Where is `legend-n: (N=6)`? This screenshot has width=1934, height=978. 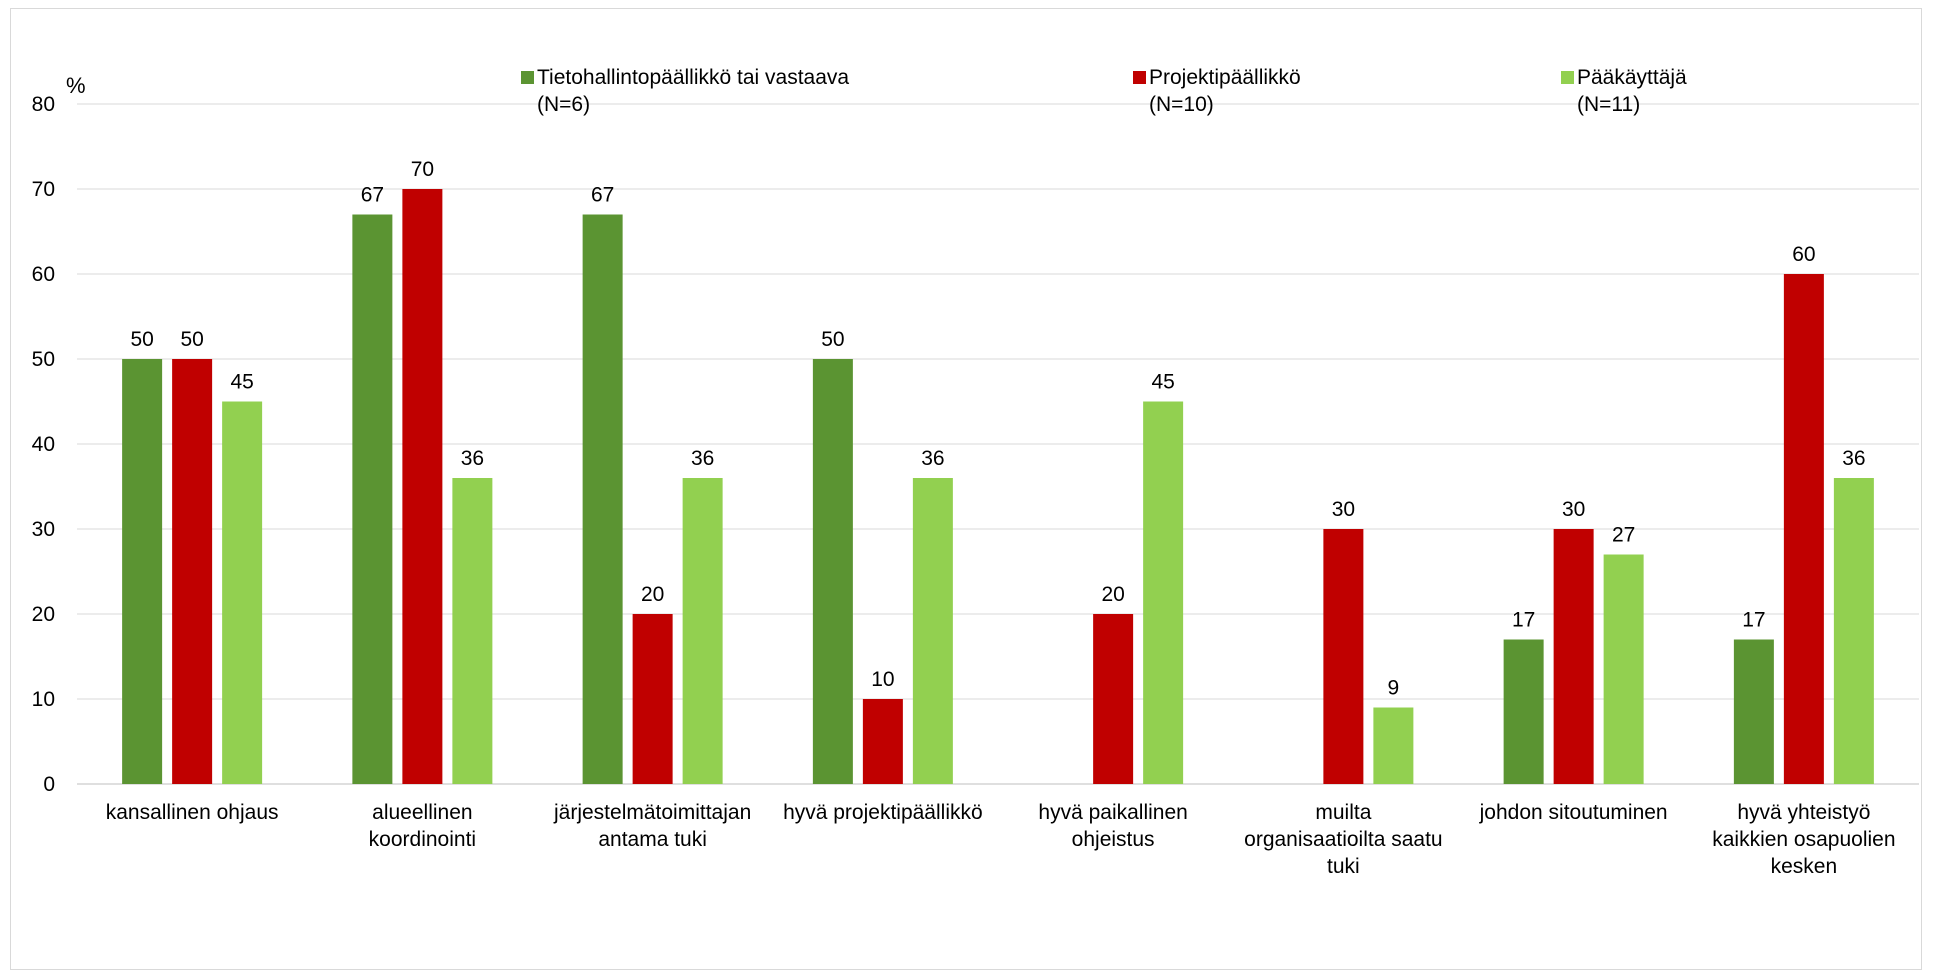
legend-n: (N=6) is located at coordinates (563, 104).